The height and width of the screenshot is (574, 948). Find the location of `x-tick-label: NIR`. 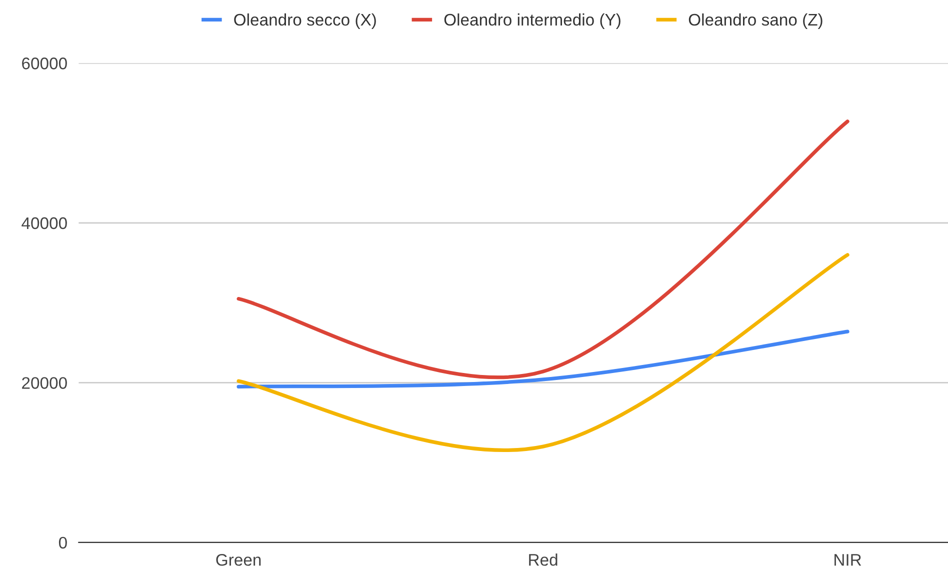

x-tick-label: NIR is located at coordinates (848, 560).